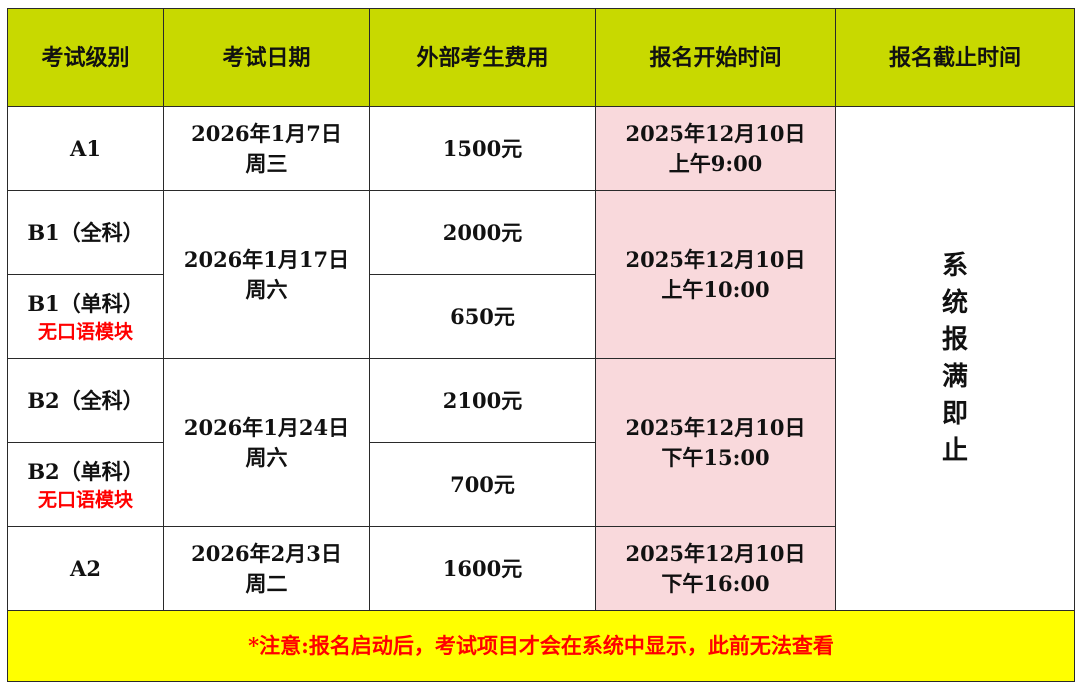 This screenshot has height=698, width=1080. What do you see at coordinates (482, 484) in the screenshot?
I see `fee-cell: 700元` at bounding box center [482, 484].